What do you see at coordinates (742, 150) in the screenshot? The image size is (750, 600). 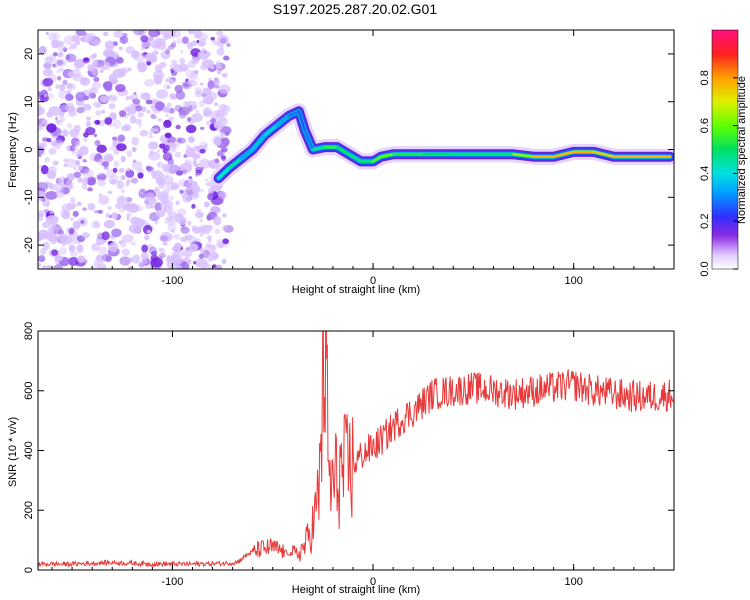 I see `colorbar-label: Normalized spectral amplitude` at bounding box center [742, 150].